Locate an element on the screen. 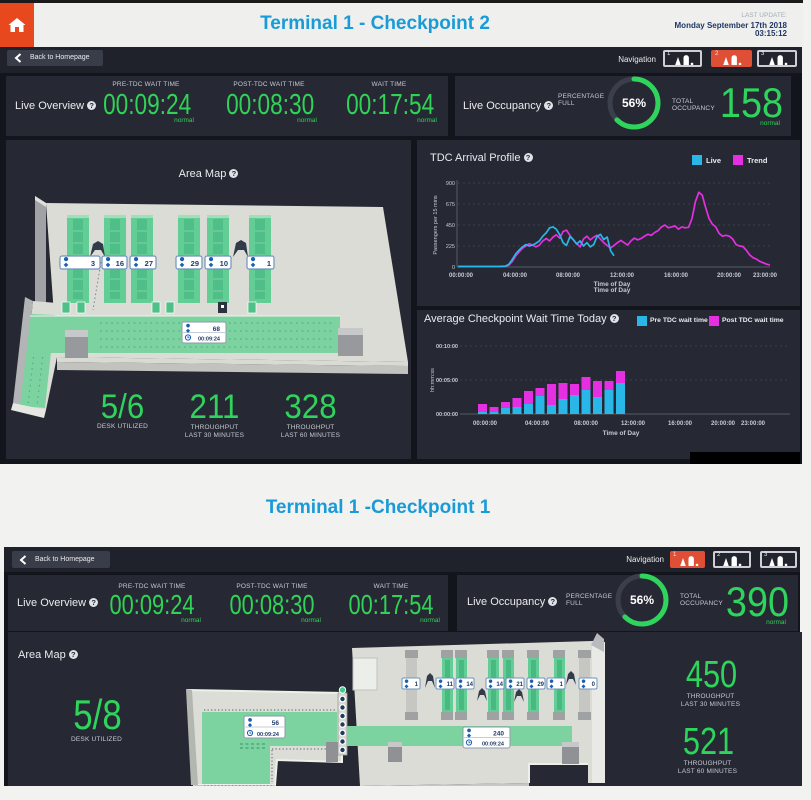  svg-text: 10 is located at coordinates (224, 263).